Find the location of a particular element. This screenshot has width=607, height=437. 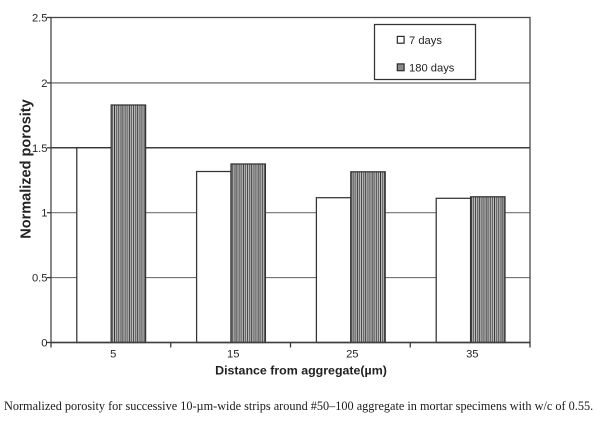

svg-text: 0.5 is located at coordinates (40, 279).